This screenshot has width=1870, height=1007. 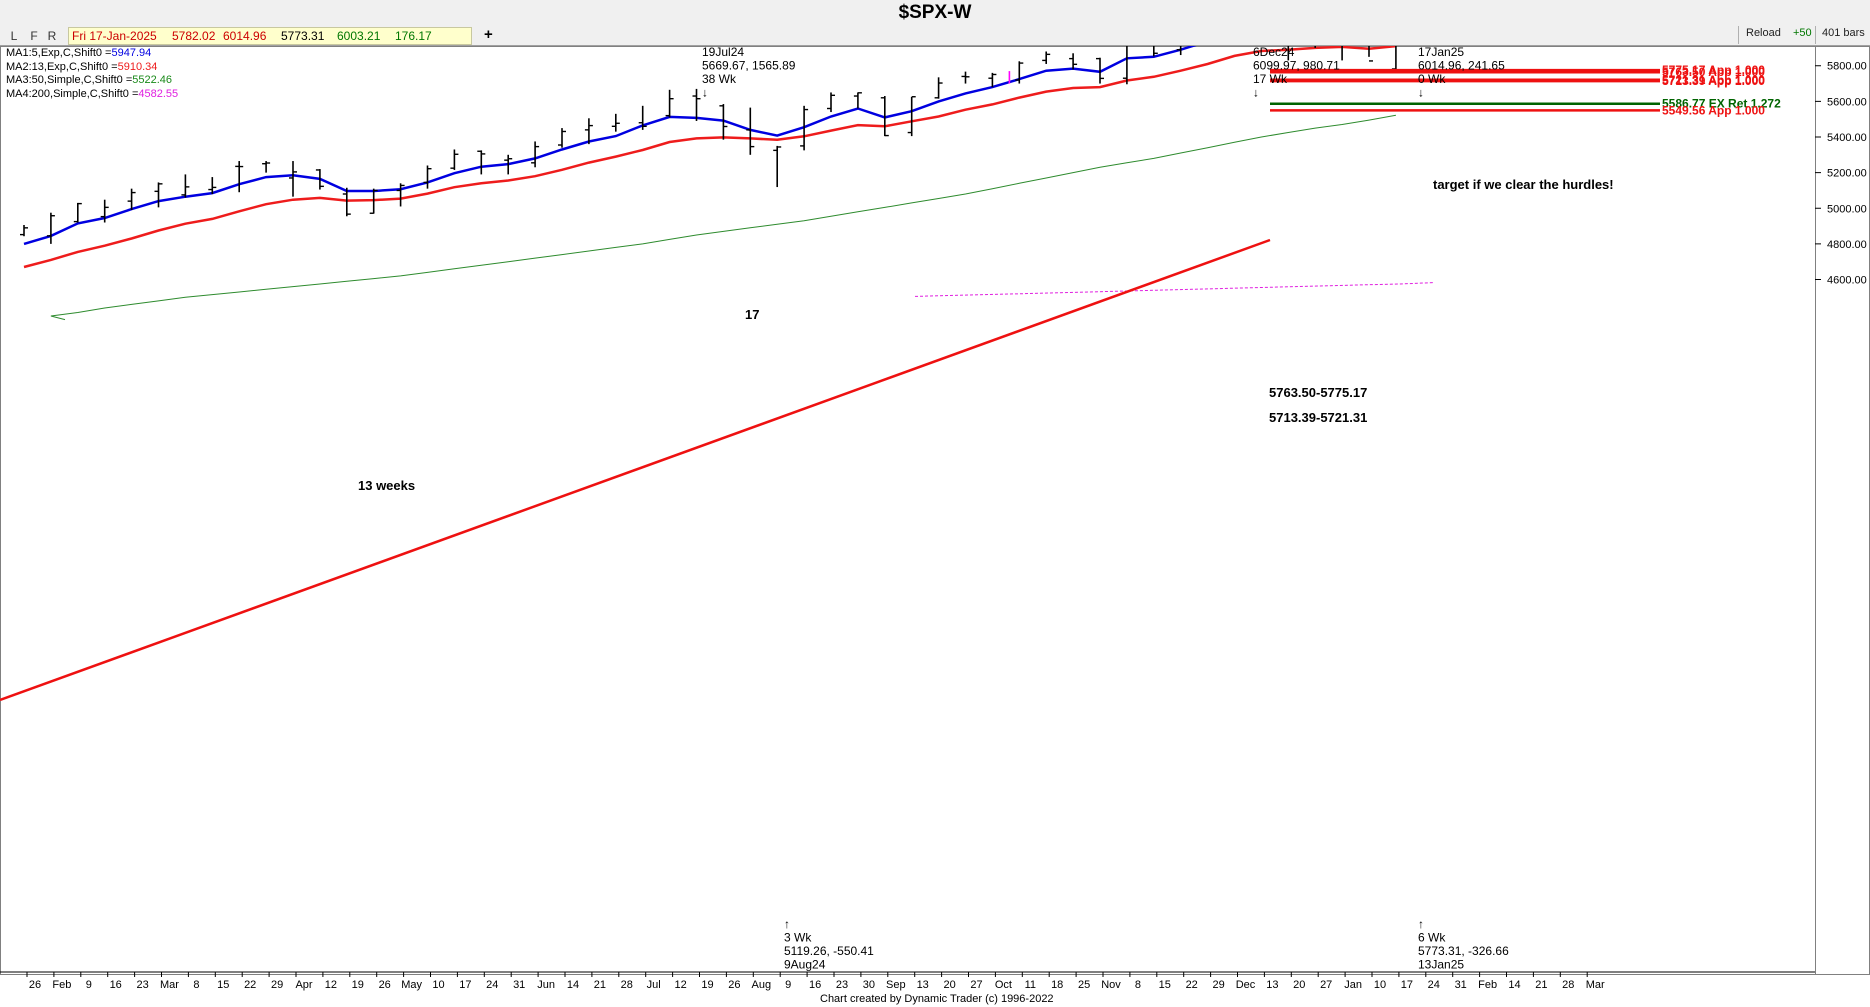 I want to click on pivot-label-aug24: 9Aug24, so click(x=805, y=965).